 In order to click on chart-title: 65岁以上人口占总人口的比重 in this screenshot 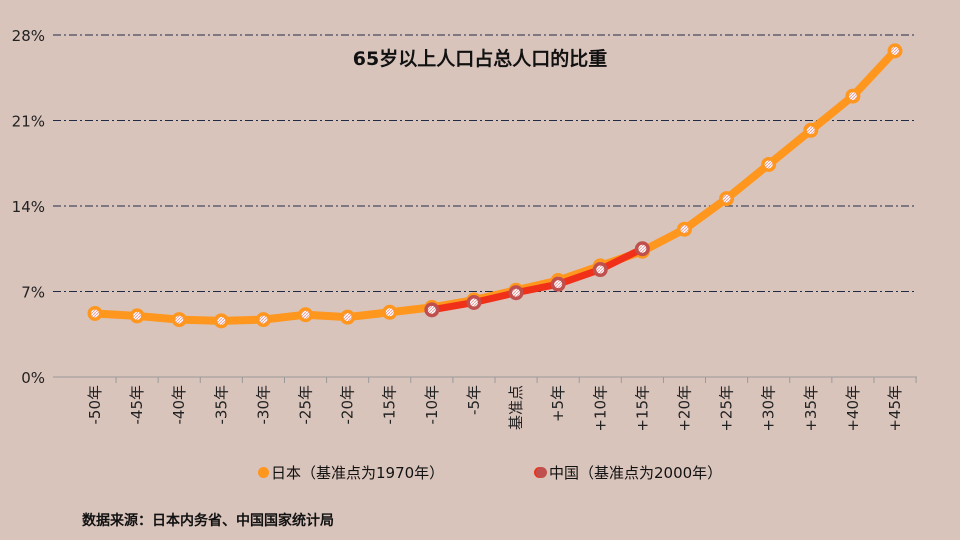, I will do `click(480, 59)`.